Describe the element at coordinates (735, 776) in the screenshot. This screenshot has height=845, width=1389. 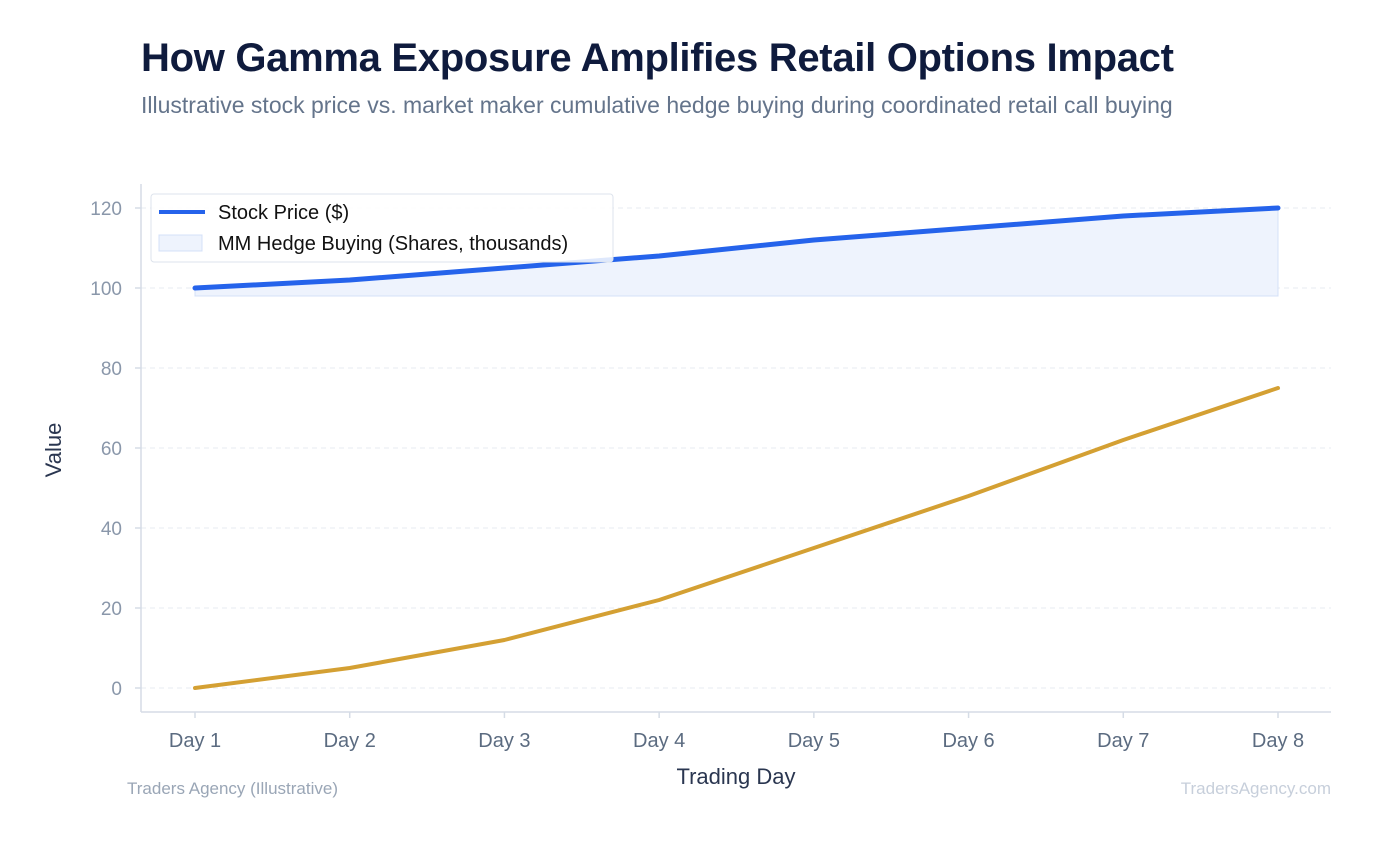
I see `x-axis-title: Trading Day` at that location.